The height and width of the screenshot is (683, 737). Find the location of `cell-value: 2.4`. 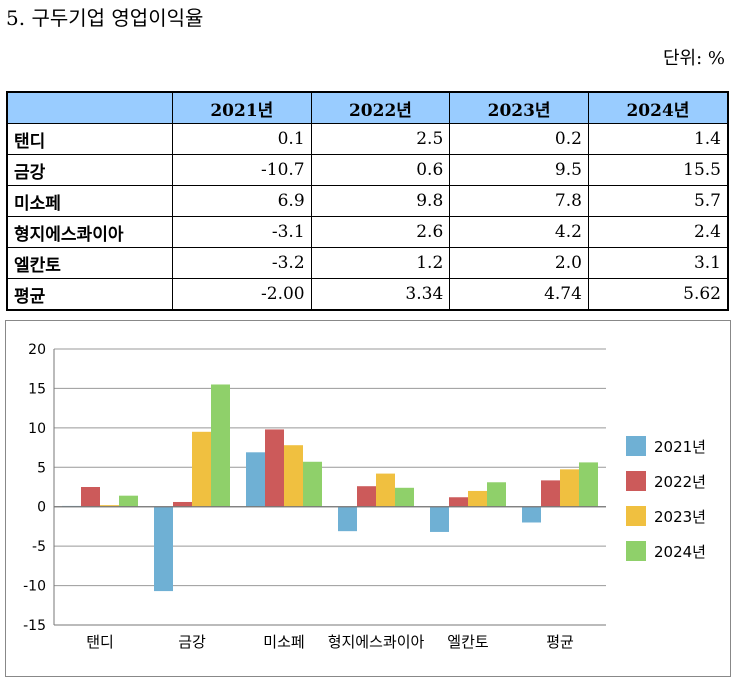

cell-value: 2.4 is located at coordinates (658, 232).